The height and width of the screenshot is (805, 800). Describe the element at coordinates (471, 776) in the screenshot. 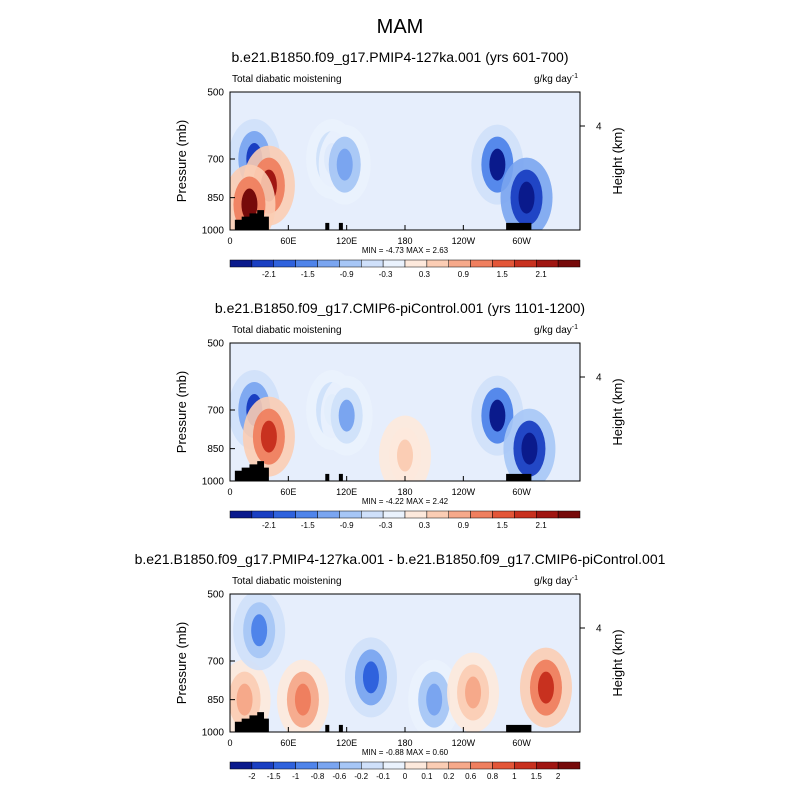

I see `colorbar-label: 0.6` at that location.